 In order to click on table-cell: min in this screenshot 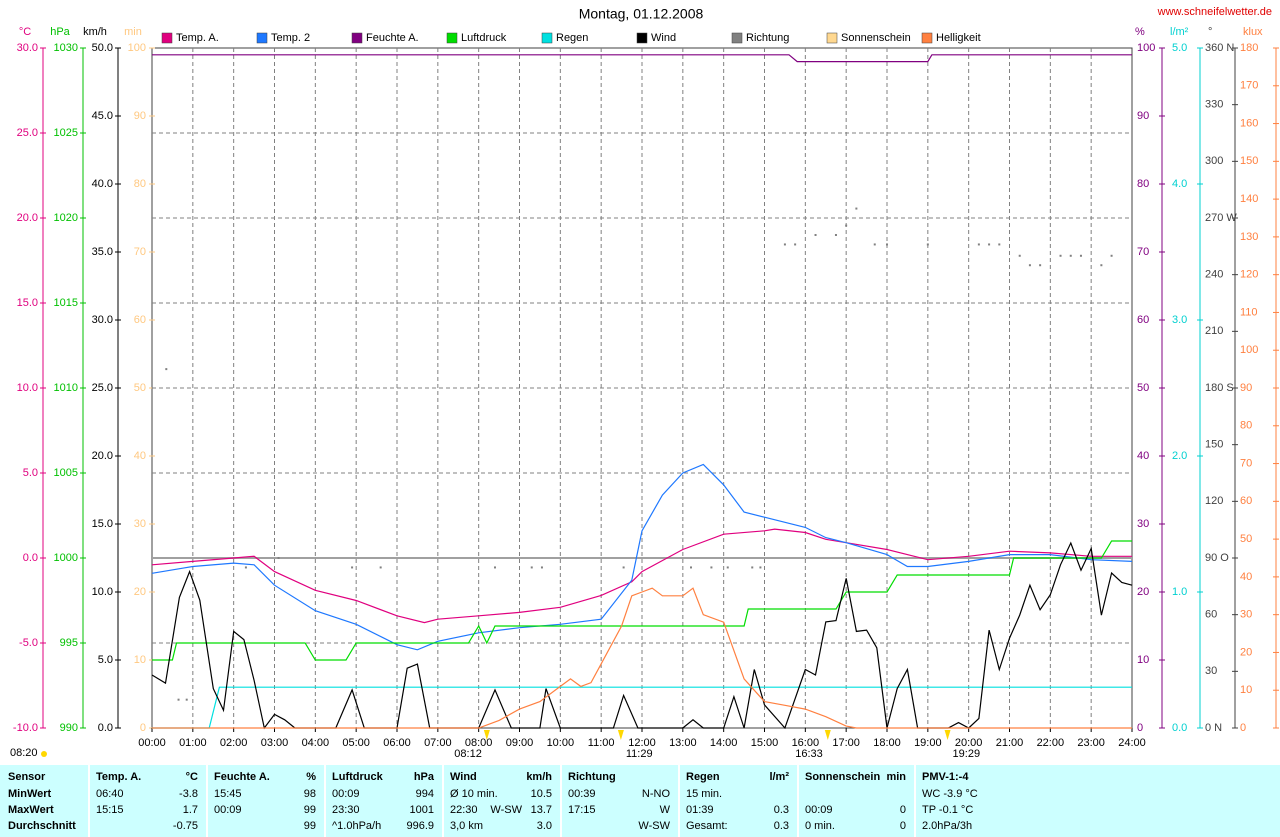, I will do `click(896, 777)`.